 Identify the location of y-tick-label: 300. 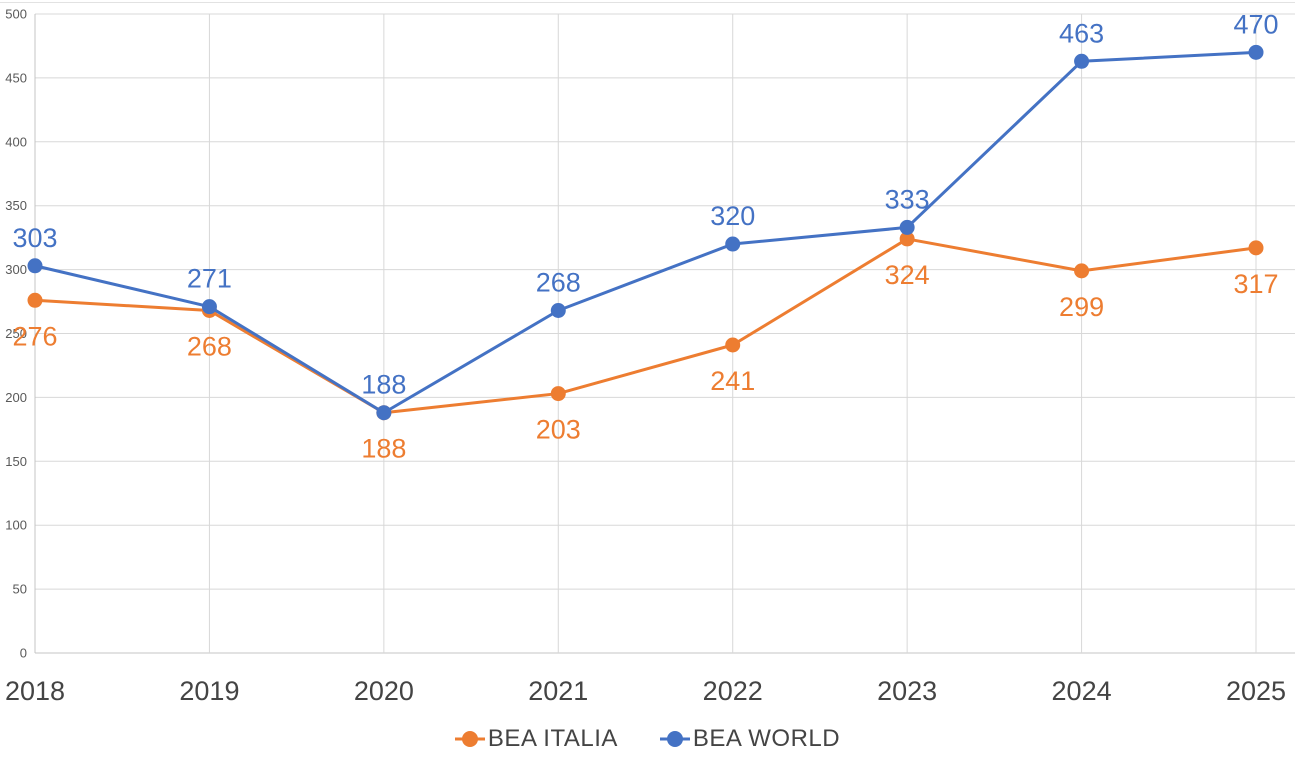
(16, 269).